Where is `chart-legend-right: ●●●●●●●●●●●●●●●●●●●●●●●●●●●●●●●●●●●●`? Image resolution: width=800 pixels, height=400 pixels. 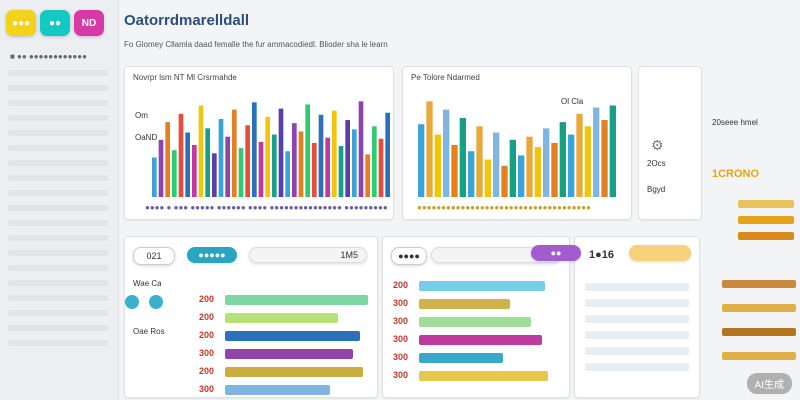 chart-legend-right: ●●●●●●●●●●●●●●●●●●●●●●●●●●●●●●●●●●●● is located at coordinates (504, 207).